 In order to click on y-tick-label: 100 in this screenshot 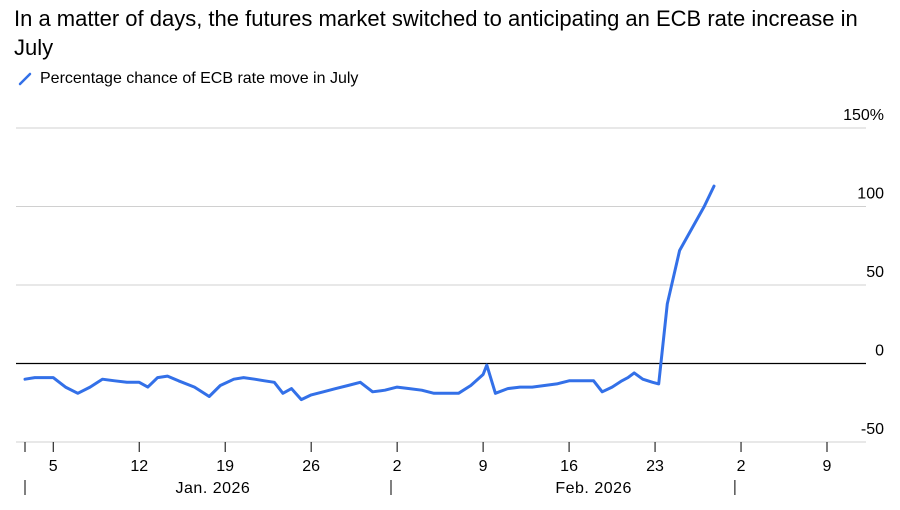, I will do `click(870, 194)`.